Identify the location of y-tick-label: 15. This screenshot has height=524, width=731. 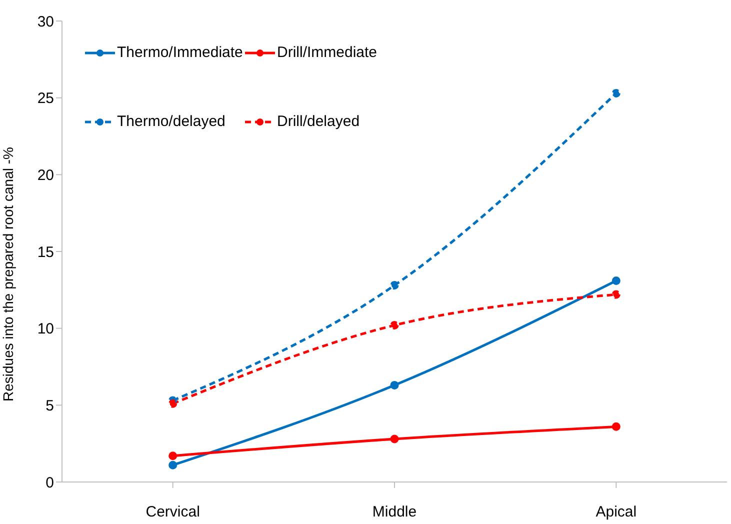
(45, 252).